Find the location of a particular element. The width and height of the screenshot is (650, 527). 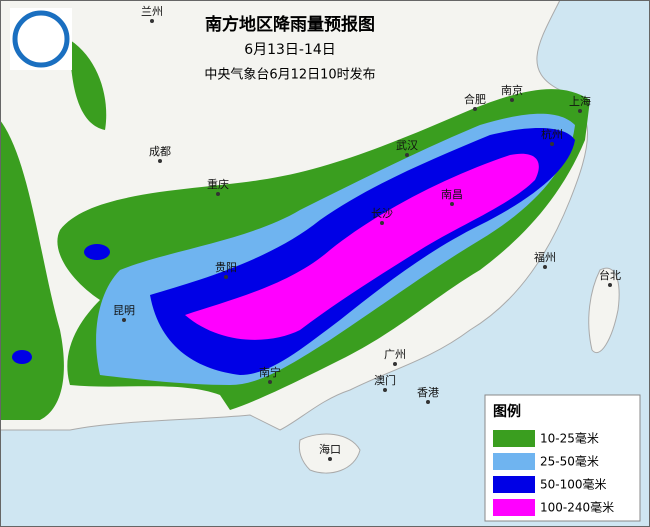

subtitle: 6月13日-14日 is located at coordinates (290, 50).